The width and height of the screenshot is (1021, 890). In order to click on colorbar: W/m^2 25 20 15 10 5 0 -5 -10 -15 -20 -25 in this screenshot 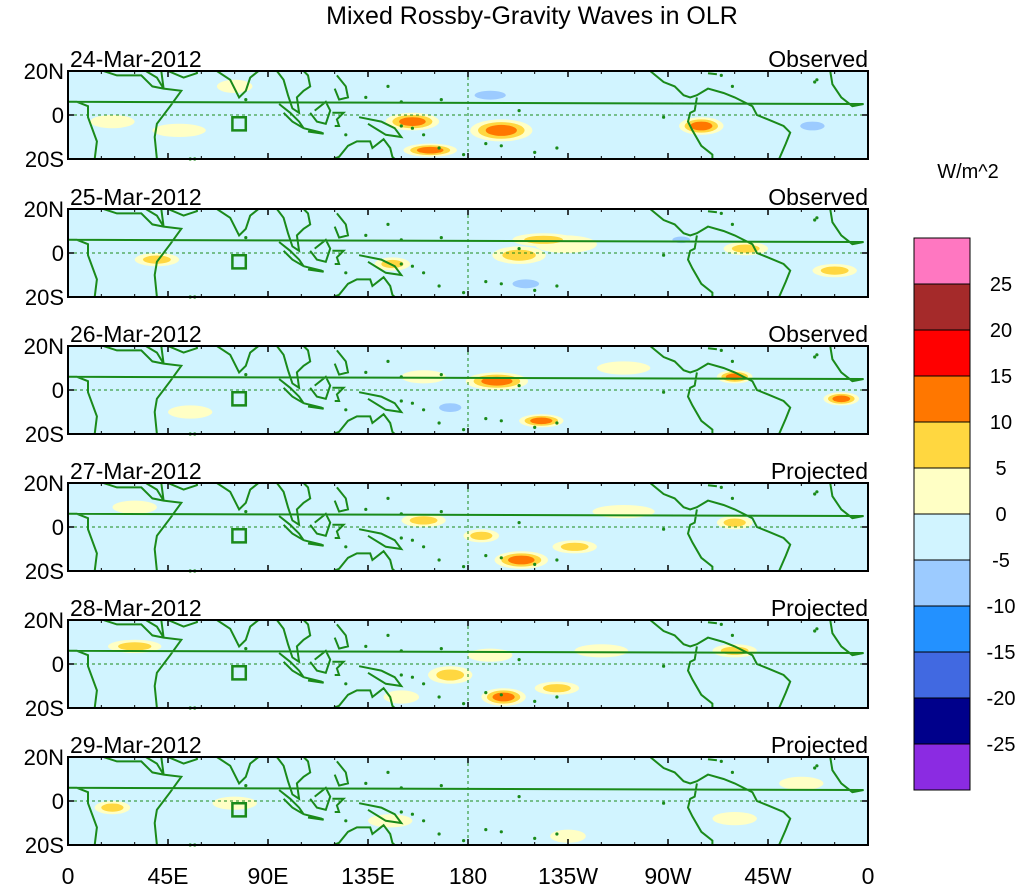, I will do `click(964, 476)`.